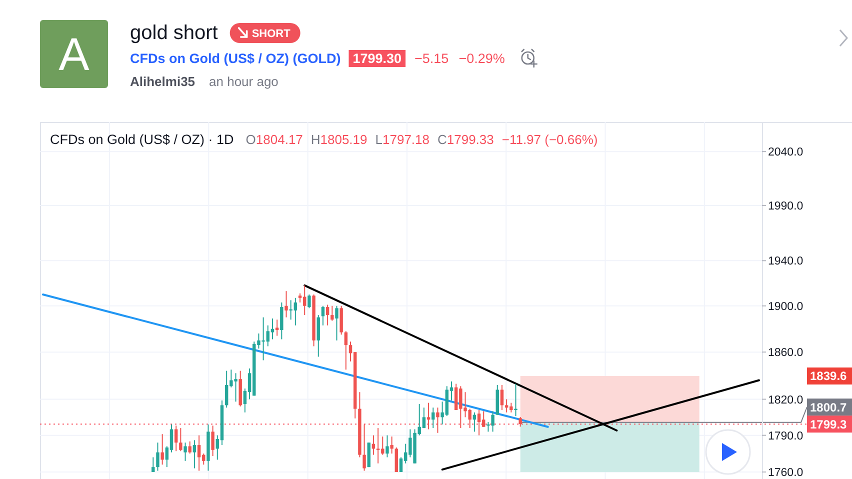 This screenshot has width=852, height=479. What do you see at coordinates (271, 34) in the screenshot?
I see `text: SHORT` at bounding box center [271, 34].